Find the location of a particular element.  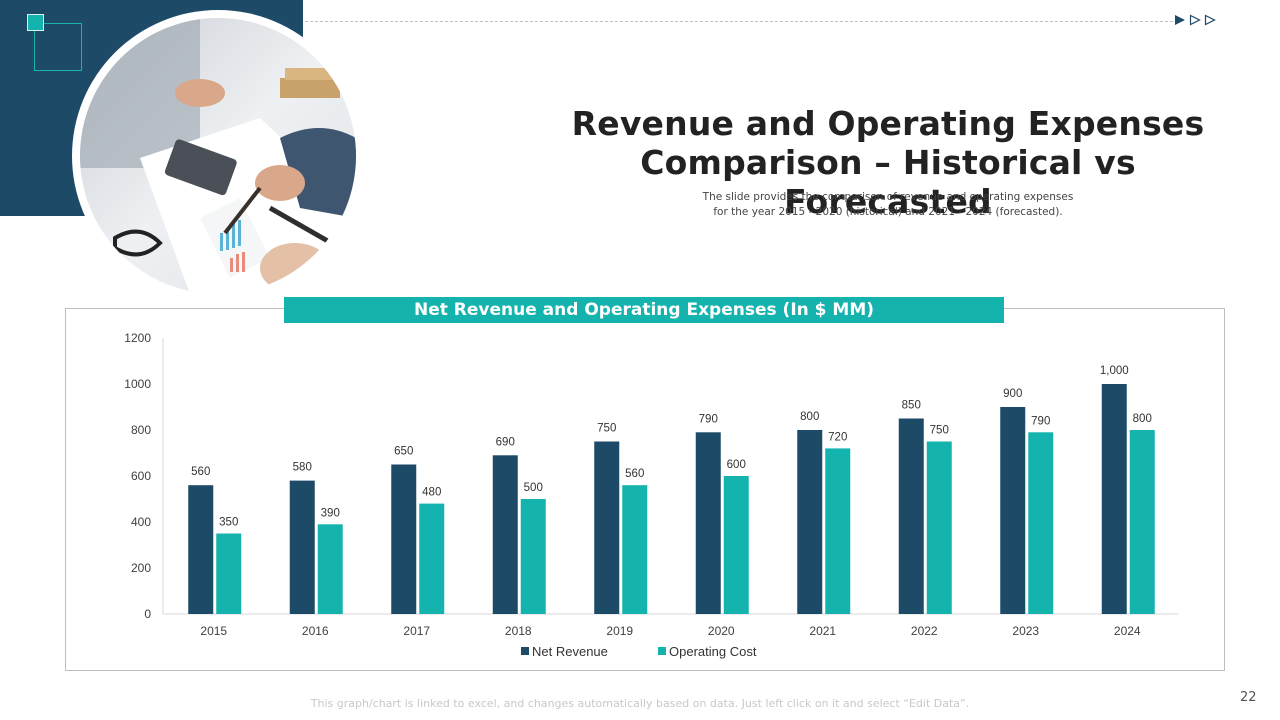

net-revenue-label: 690 is located at coordinates (505, 442).